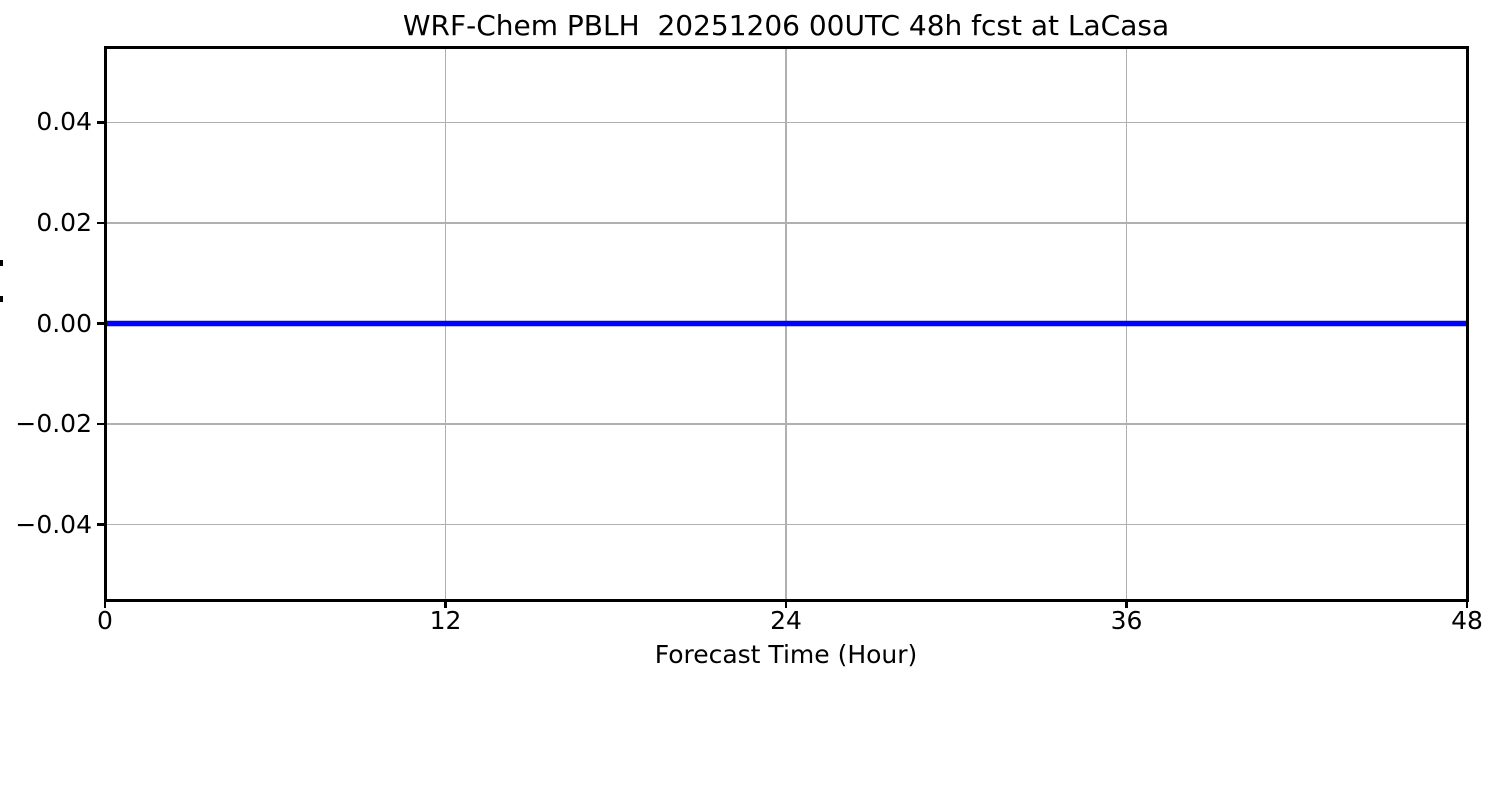 This screenshot has height=800, width=1500. Describe the element at coordinates (786, 620) in the screenshot. I see `x-tick-label: 24` at that location.